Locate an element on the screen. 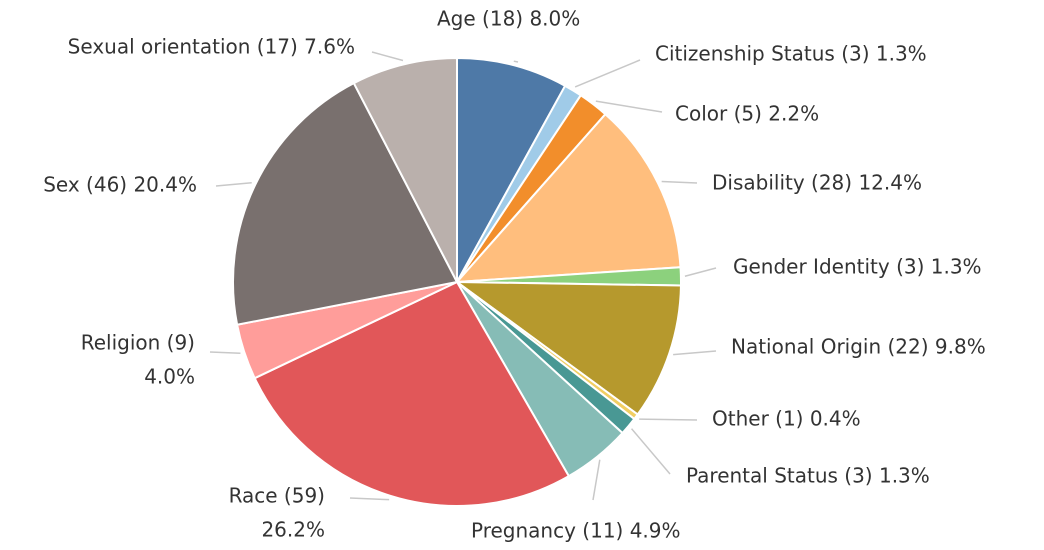  slice-label: Parental Status (3) 1.3% is located at coordinates (808, 476).